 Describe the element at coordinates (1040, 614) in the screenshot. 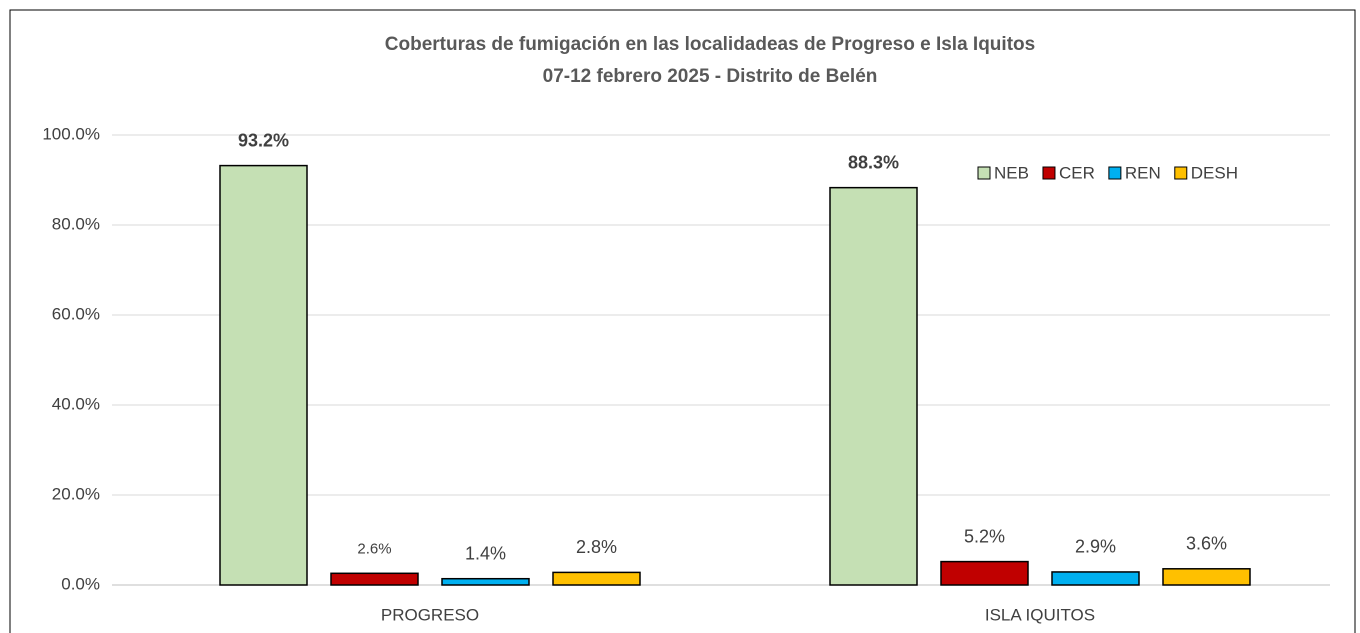

I see `x-tick-label: ISLA IQUITOS` at that location.